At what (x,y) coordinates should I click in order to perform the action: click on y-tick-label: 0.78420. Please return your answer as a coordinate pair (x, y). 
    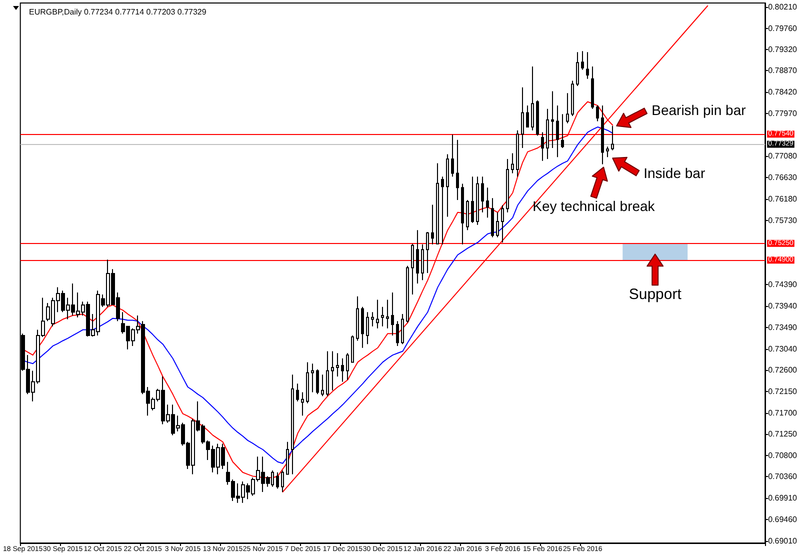
    Looking at the image, I should click on (783, 92).